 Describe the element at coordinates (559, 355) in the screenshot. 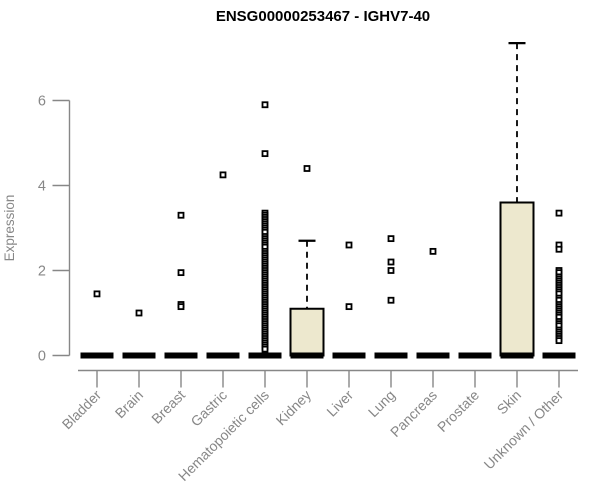

I see `median-bar-unknown-other` at that location.